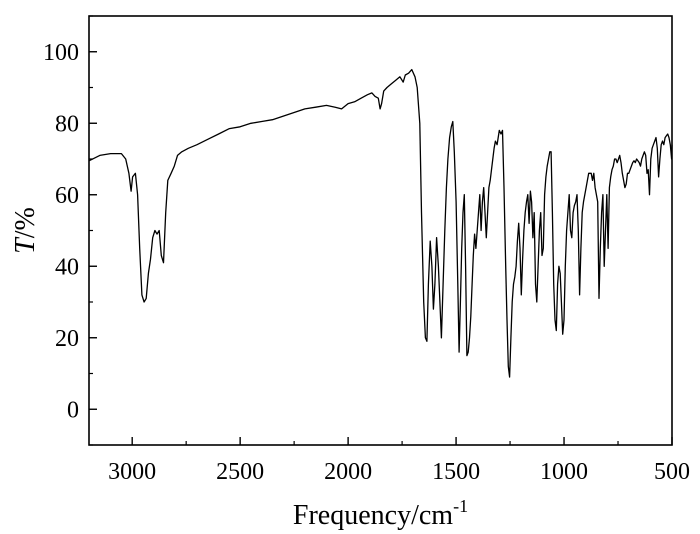 This screenshot has height=534, width=700. I want to click on x-tick-label: 1500, so click(456, 472).